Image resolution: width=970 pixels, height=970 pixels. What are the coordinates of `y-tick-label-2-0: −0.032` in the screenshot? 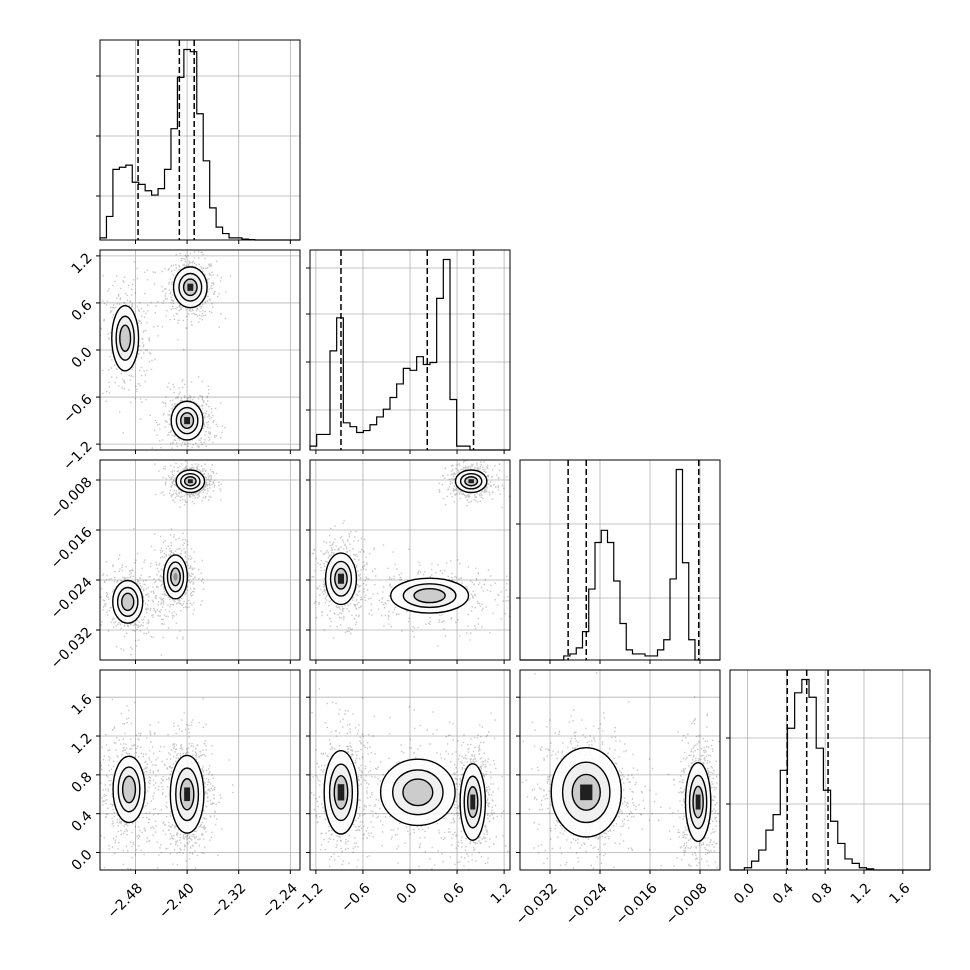 It's located at (72, 648).